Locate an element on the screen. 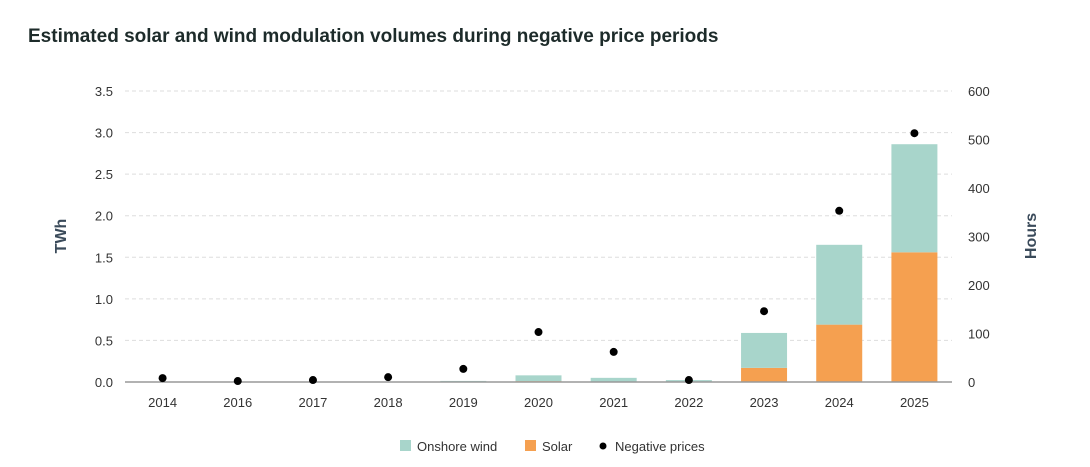 The height and width of the screenshot is (467, 1090). y2-tick-label: 0 is located at coordinates (971, 382).